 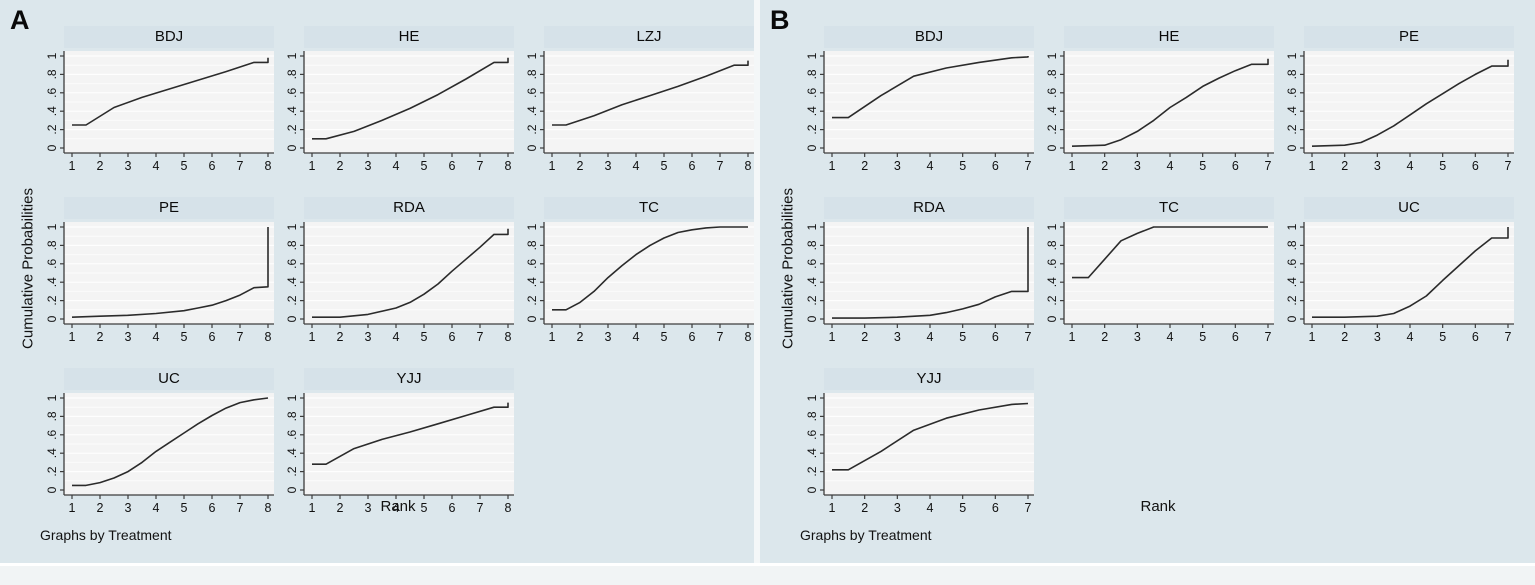 What do you see at coordinates (918, 446) in the screenshot?
I see `subplot-yjj: YJJ 0 .2 .4 .6 .8 1 1 2 3 4 5 6 7` at bounding box center [918, 446].